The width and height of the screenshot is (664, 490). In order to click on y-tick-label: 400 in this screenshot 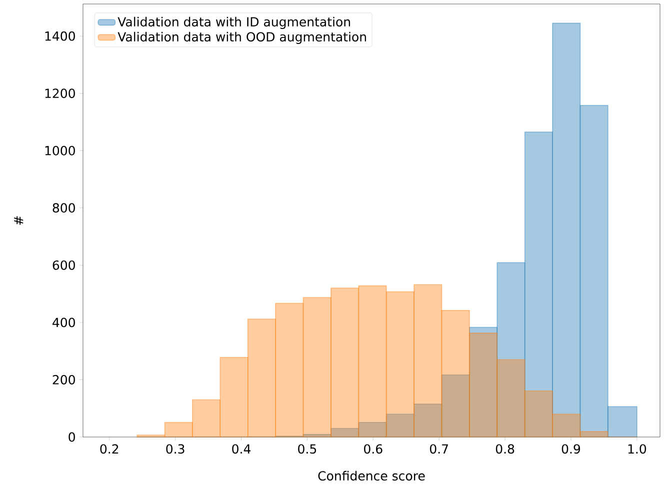, I will do `click(63, 323)`.